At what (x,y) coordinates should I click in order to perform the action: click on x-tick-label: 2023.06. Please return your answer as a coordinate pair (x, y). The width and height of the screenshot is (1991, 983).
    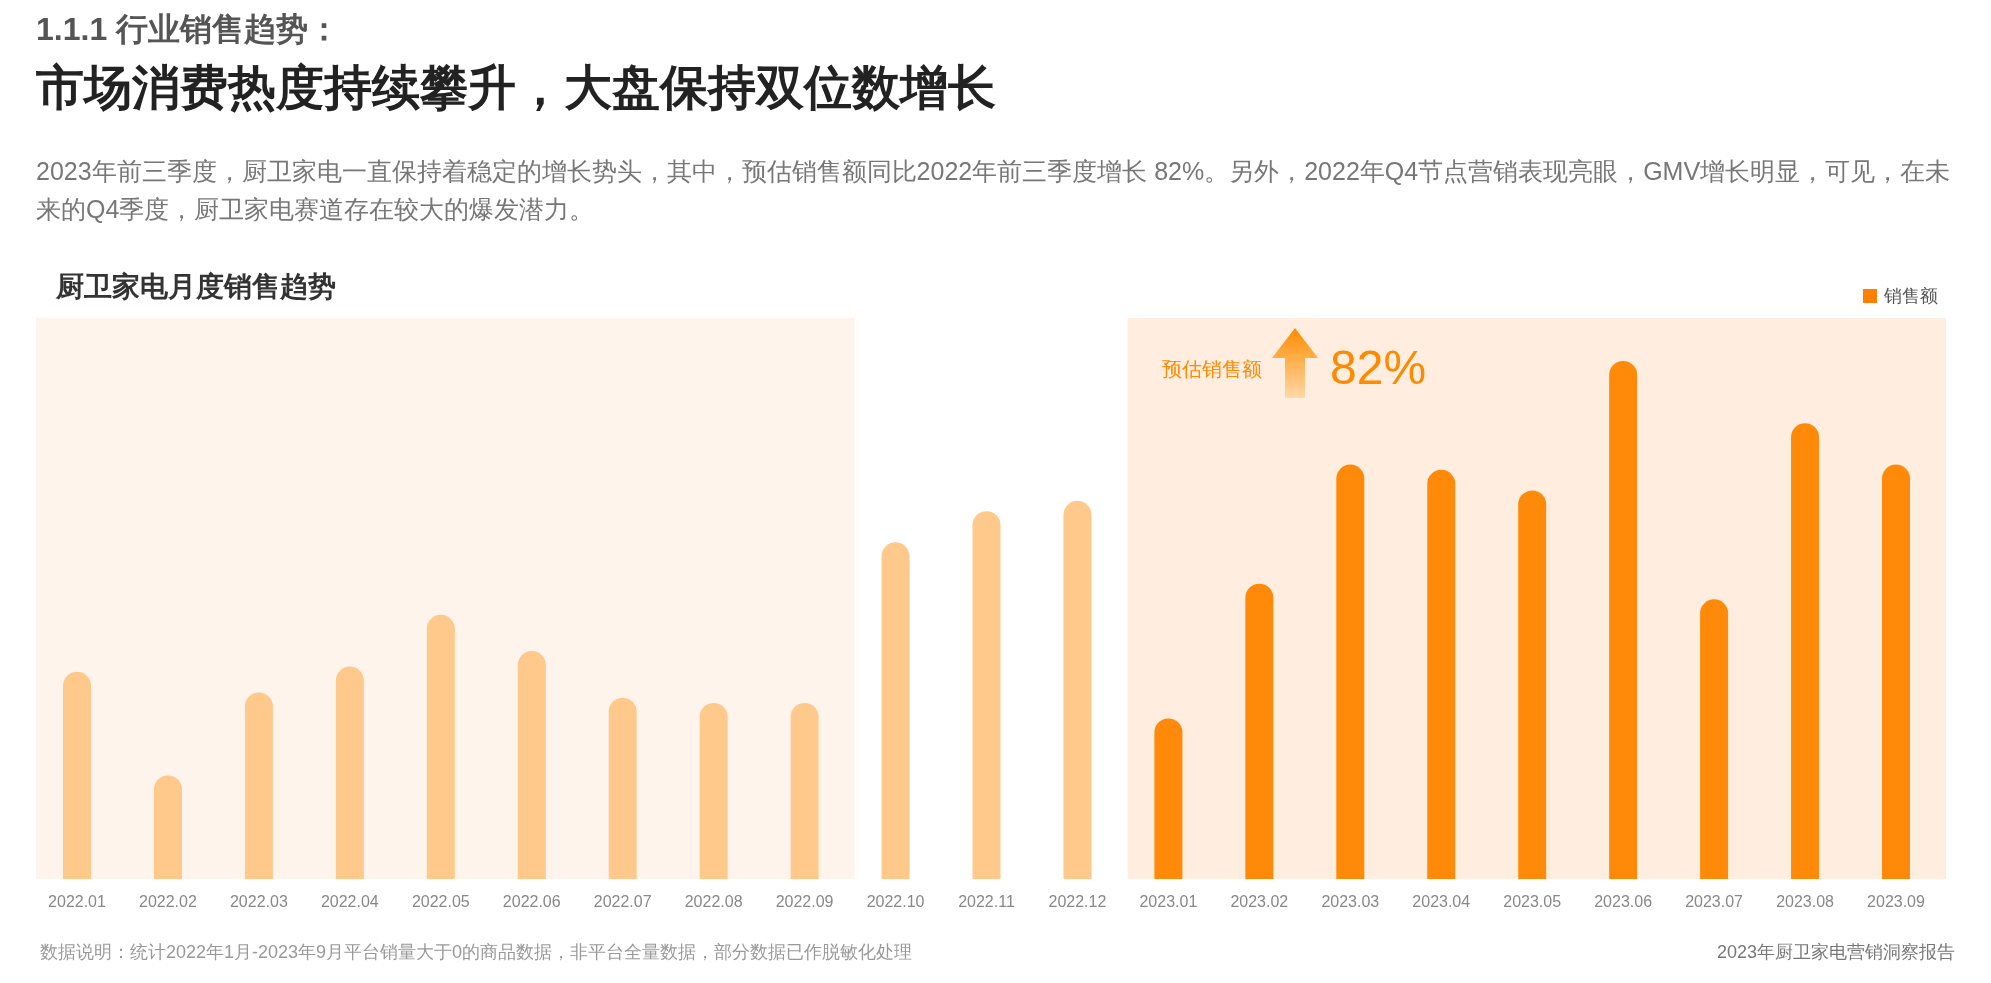
    Looking at the image, I should click on (1623, 901).